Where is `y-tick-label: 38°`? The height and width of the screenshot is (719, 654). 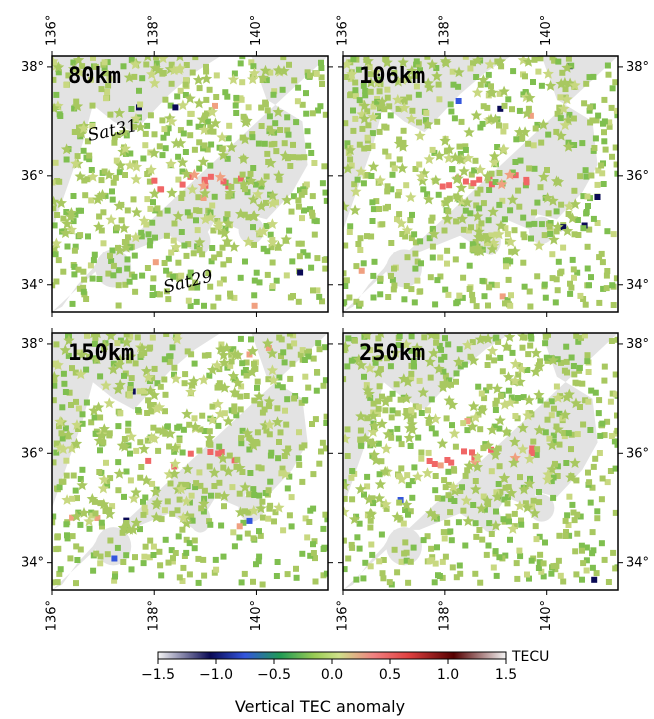 y-tick-label: 38° is located at coordinates (32, 344).